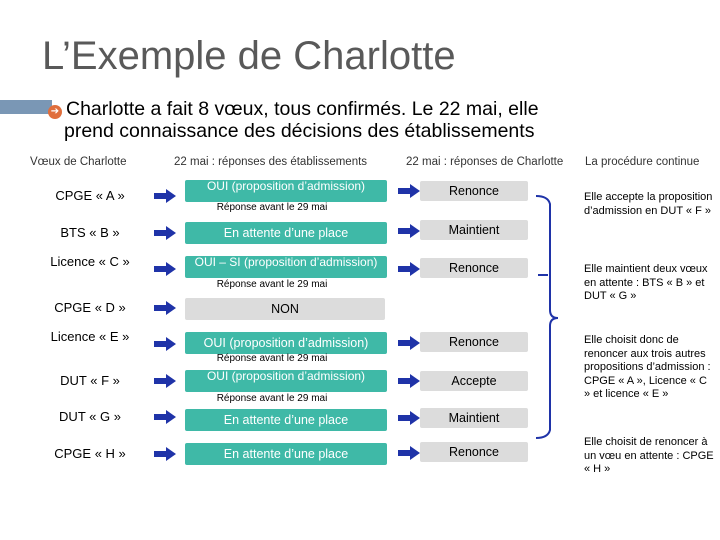  What do you see at coordinates (90, 261) in the screenshot?
I see `wish-label: Licence « C »` at bounding box center [90, 261].